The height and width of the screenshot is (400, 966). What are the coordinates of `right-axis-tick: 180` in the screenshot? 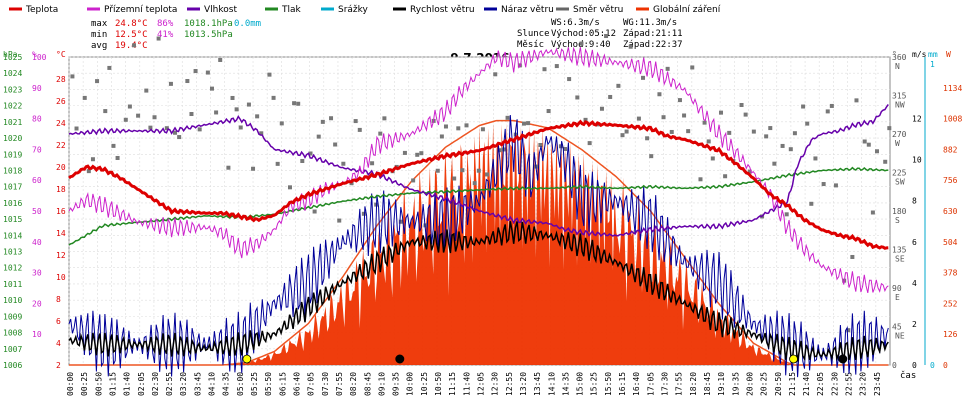 It's located at (899, 211).